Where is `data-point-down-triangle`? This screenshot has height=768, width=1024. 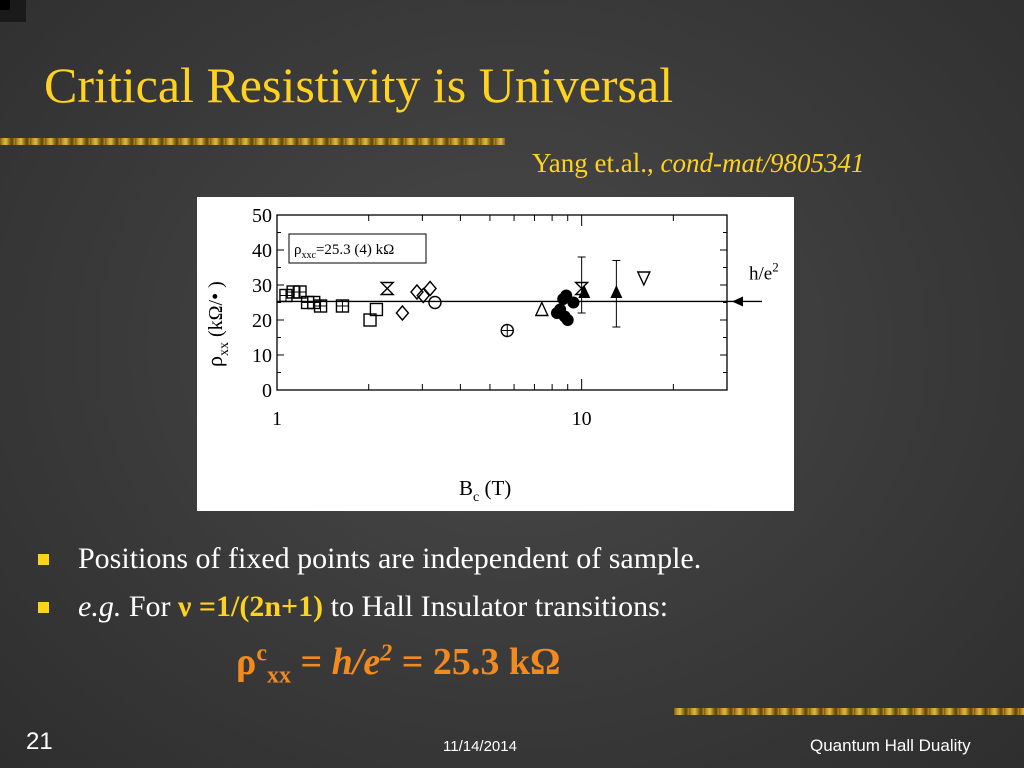 data-point-down-triangle is located at coordinates (643, 279).